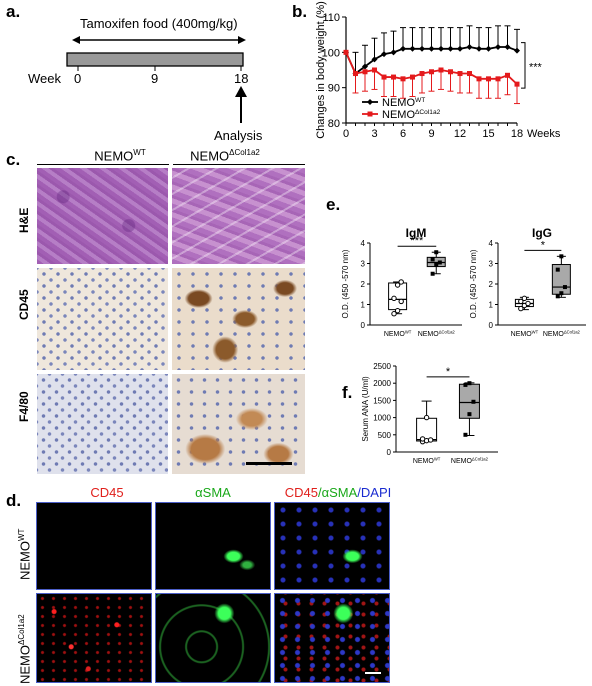 This screenshot has height=686, width=592. What do you see at coordinates (411, 115) in the screenshot?
I see `legend-label-ko: NEMOΔCol1a2` at bounding box center [411, 115].